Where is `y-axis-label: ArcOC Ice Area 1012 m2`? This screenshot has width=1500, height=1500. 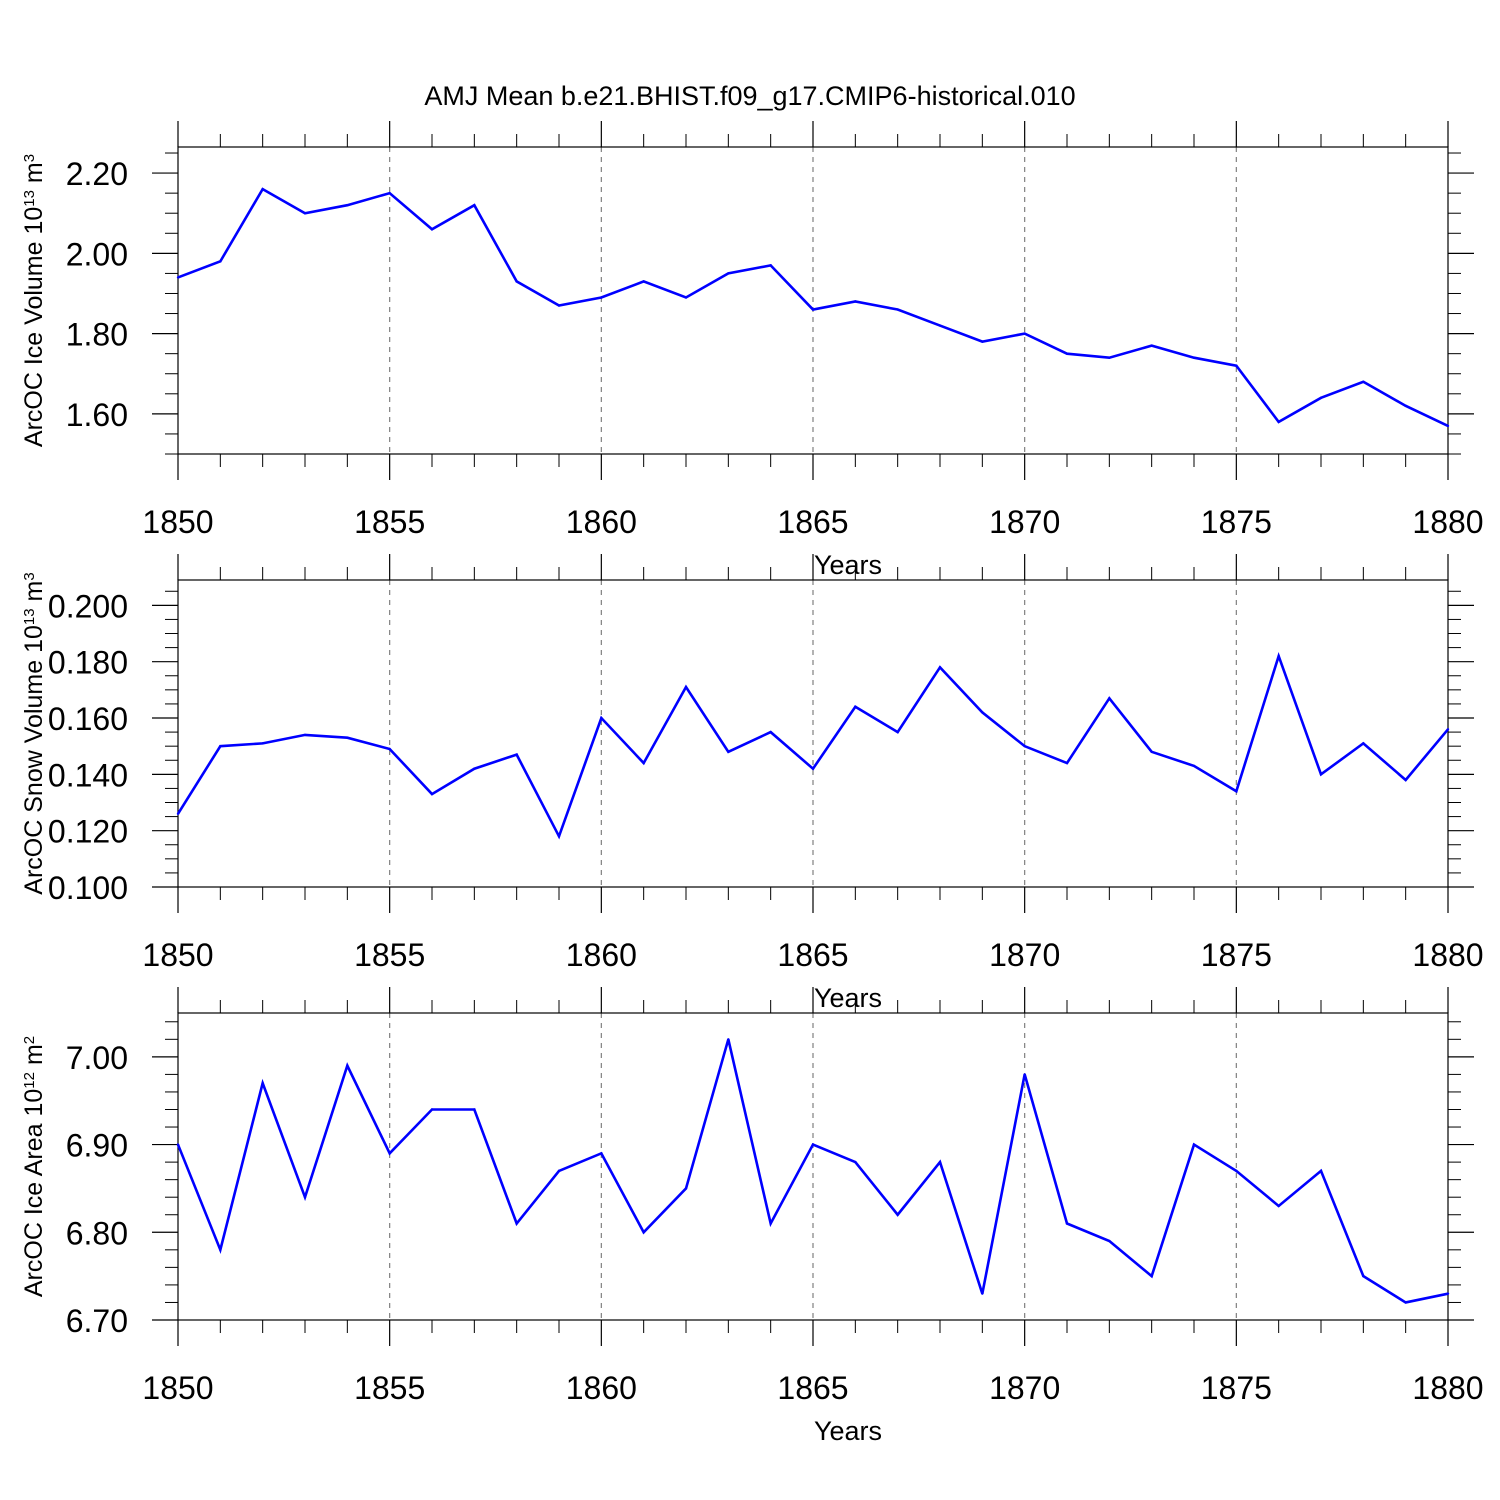 y-axis-label: ArcOC Ice Area 1012 m2 is located at coordinates (34, 1166).